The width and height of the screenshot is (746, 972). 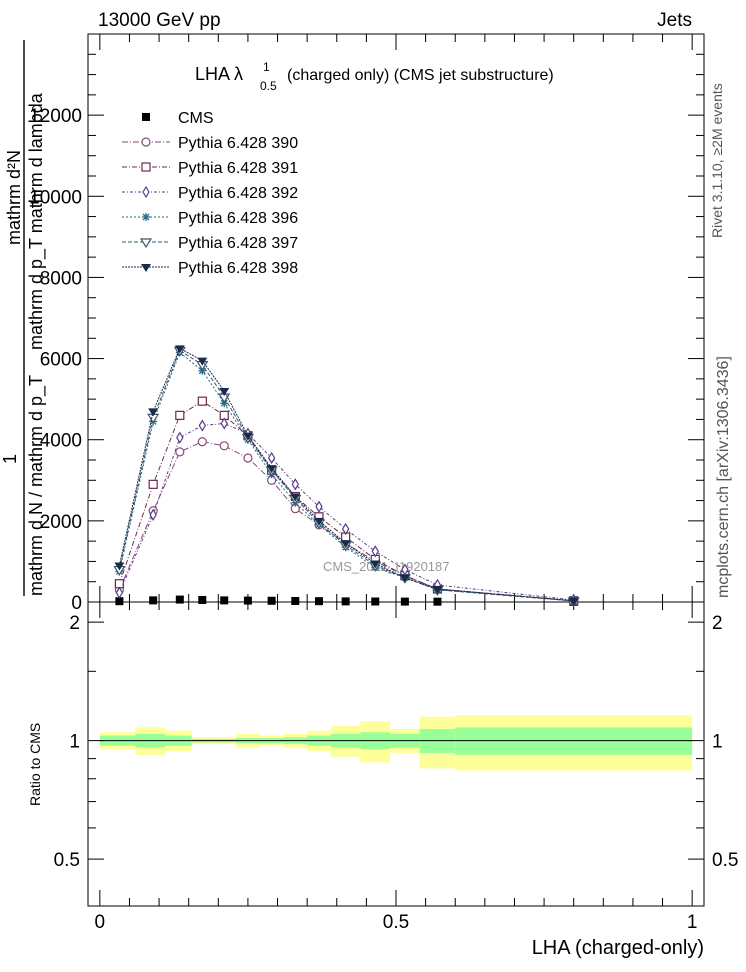 I want to click on main-ytick-label: 0, so click(x=76, y=603).